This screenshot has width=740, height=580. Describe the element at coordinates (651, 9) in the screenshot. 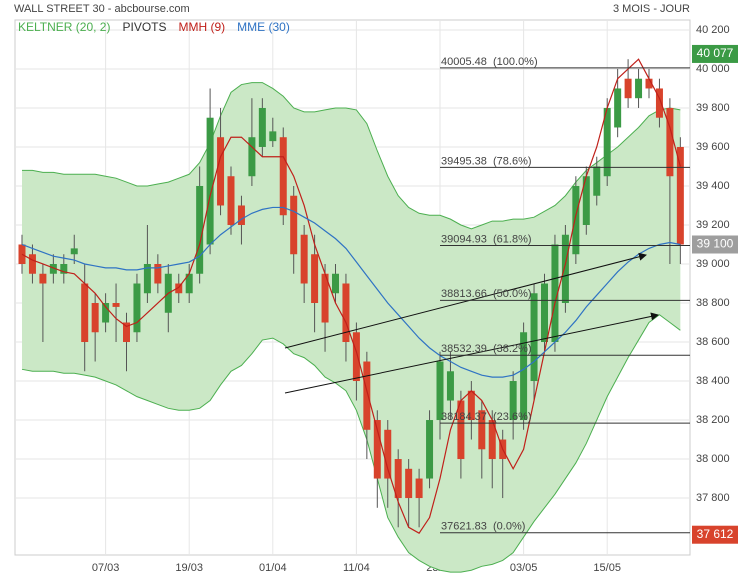

I see `period: 3 MOIS - JOUR` at that location.